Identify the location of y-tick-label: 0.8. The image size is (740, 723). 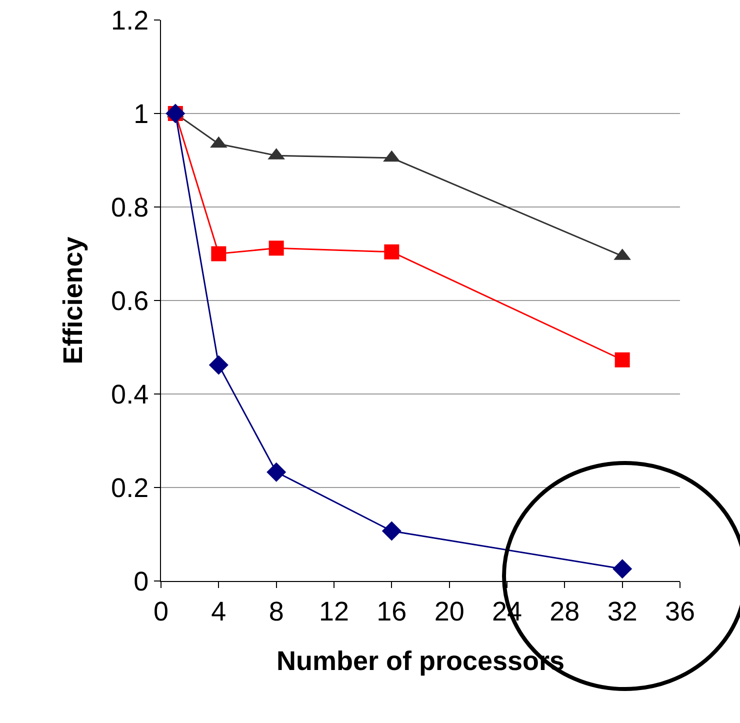
(130, 207).